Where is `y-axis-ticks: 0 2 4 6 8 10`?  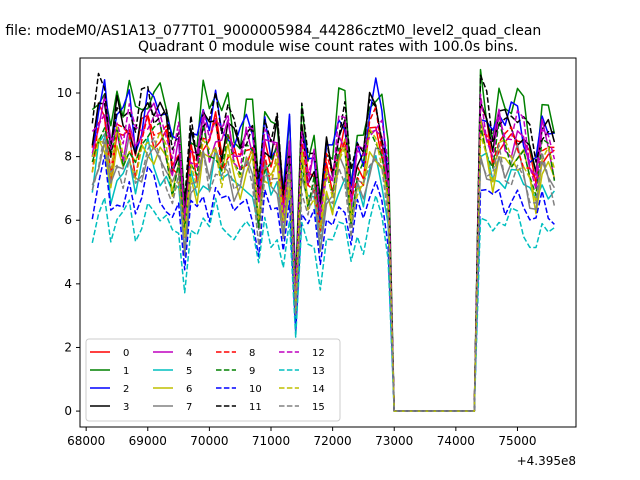
y-axis-ticks: 0 2 4 6 8 10 is located at coordinates (68, 252).